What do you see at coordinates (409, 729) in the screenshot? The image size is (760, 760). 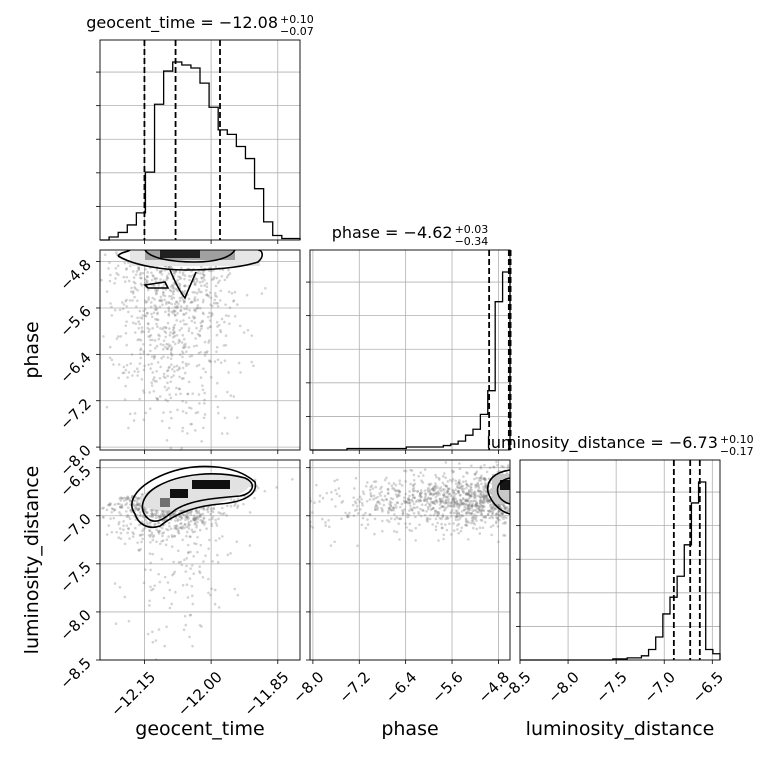 I see `x-axis-label-phase: phase` at bounding box center [409, 729].